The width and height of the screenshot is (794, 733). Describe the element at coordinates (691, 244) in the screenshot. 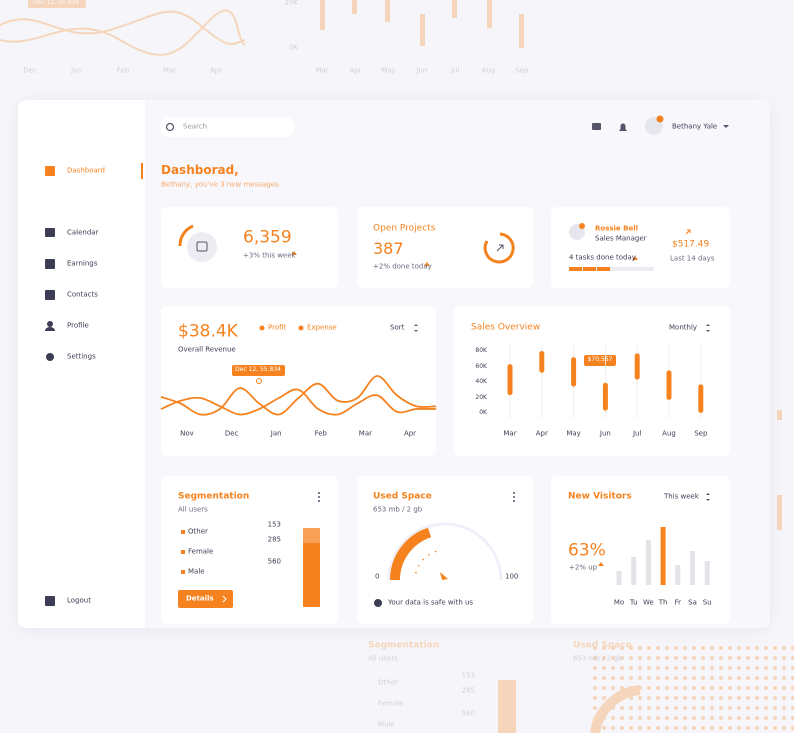

I see `amount: $517.49` at that location.